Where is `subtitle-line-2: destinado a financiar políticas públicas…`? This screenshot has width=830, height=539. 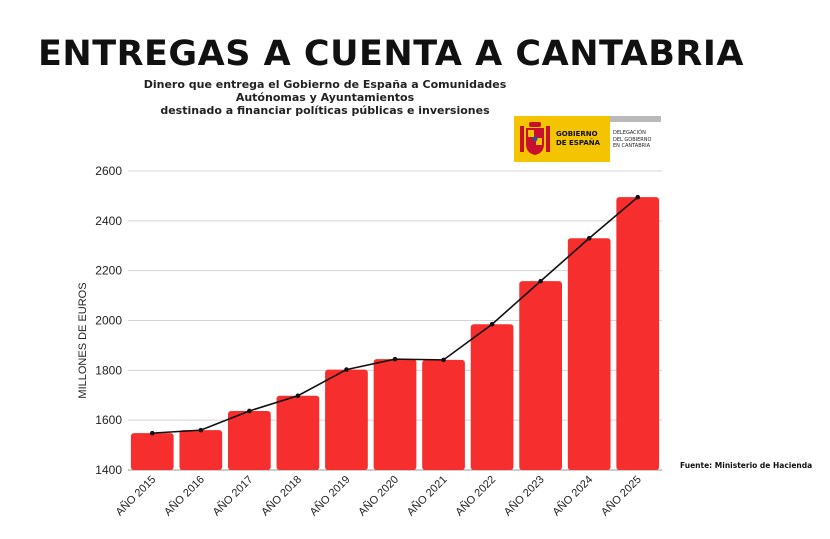
subtitle-line-2: destinado a financiar políticas públicas… is located at coordinates (325, 110).